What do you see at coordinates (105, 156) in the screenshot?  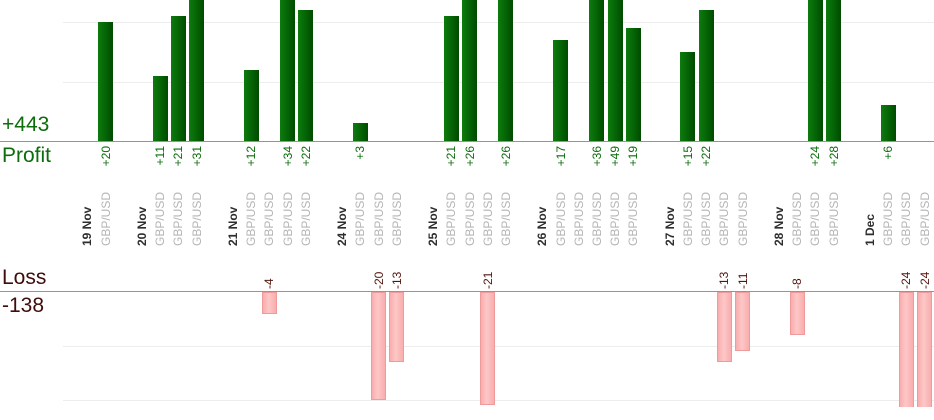 I see `profit-value-label: +20` at bounding box center [105, 156].